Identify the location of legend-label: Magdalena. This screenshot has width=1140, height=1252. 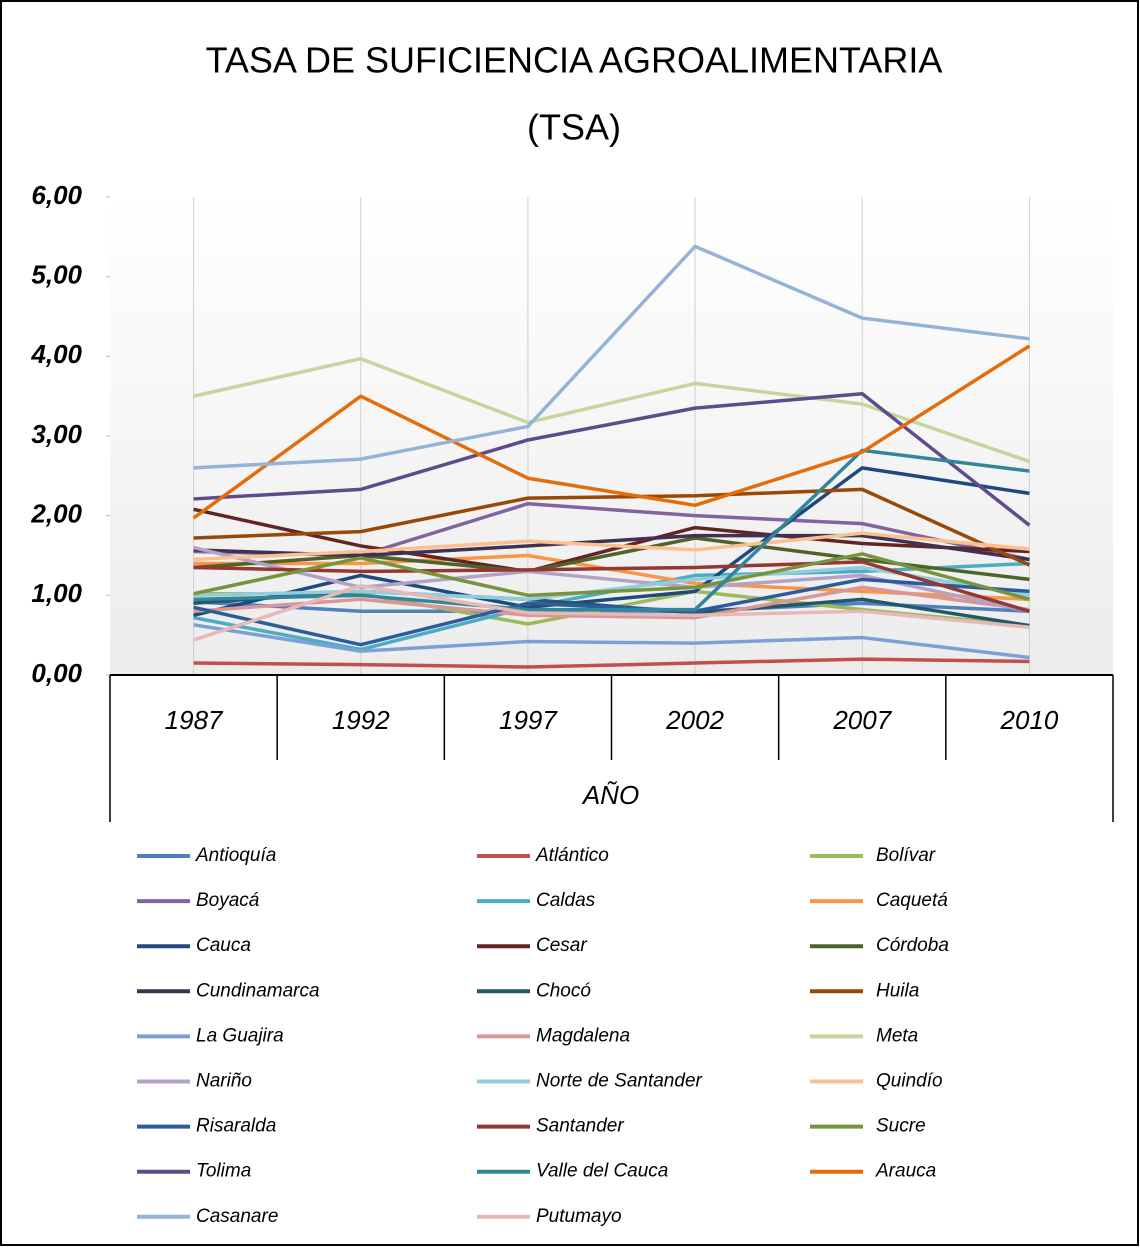
(583, 1035).